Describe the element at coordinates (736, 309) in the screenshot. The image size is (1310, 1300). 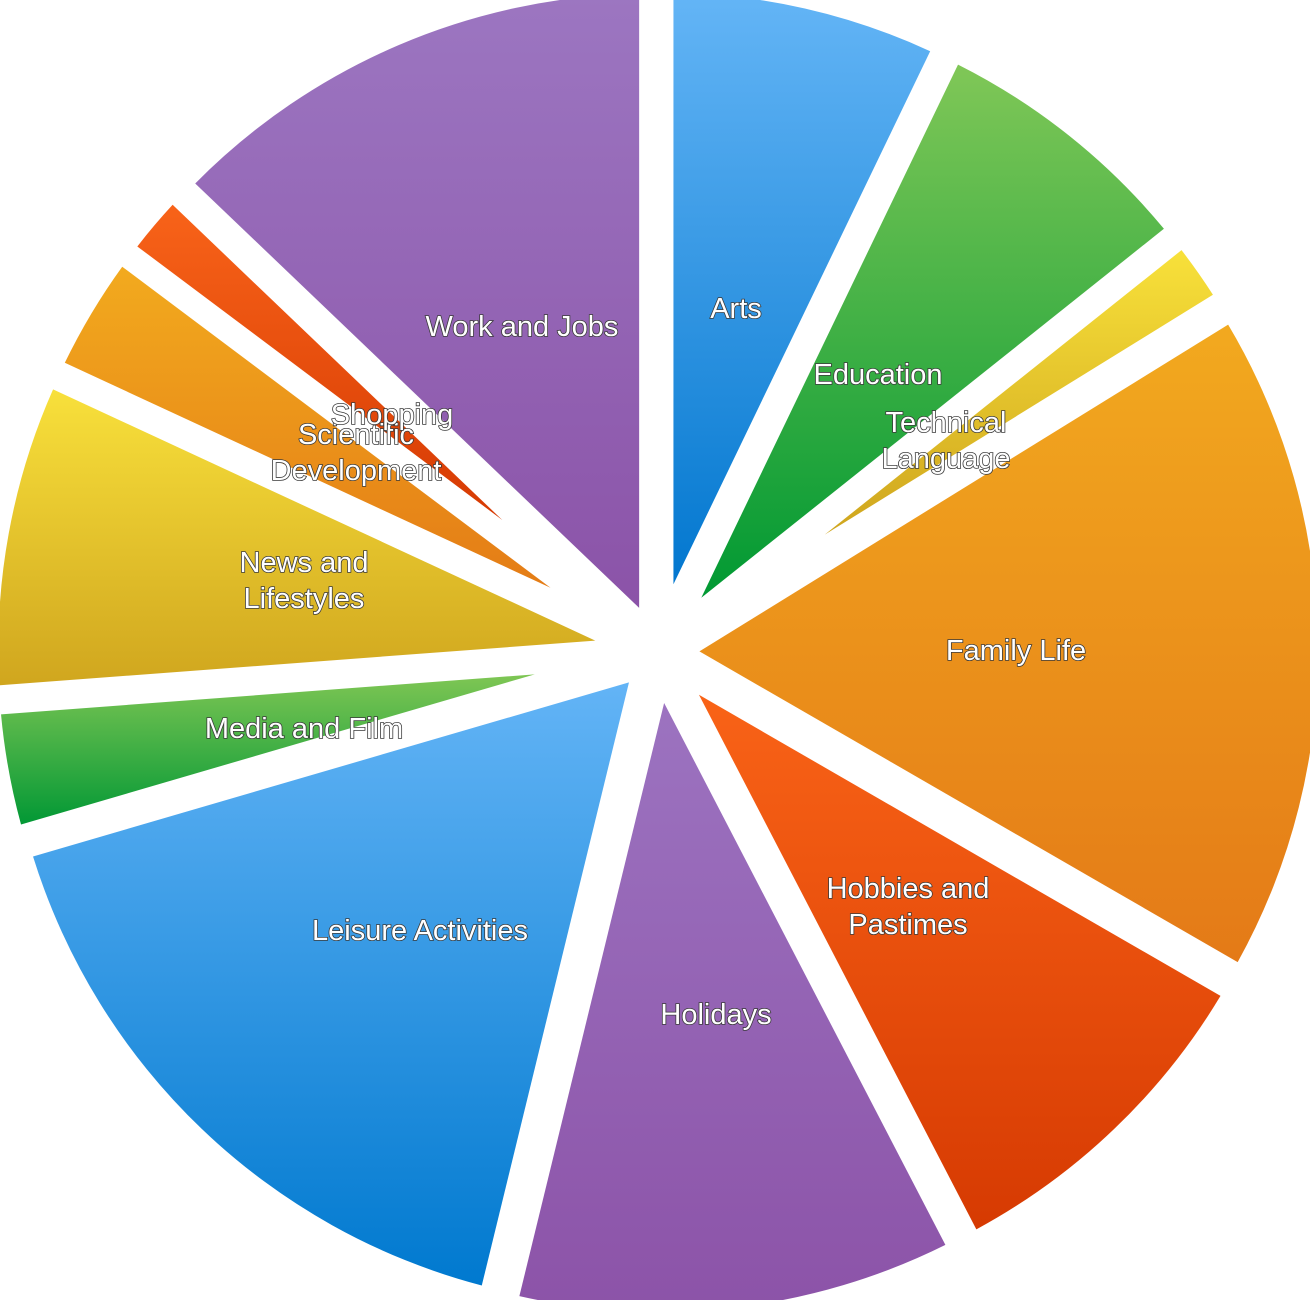
I see `label-arts: Arts` at that location.